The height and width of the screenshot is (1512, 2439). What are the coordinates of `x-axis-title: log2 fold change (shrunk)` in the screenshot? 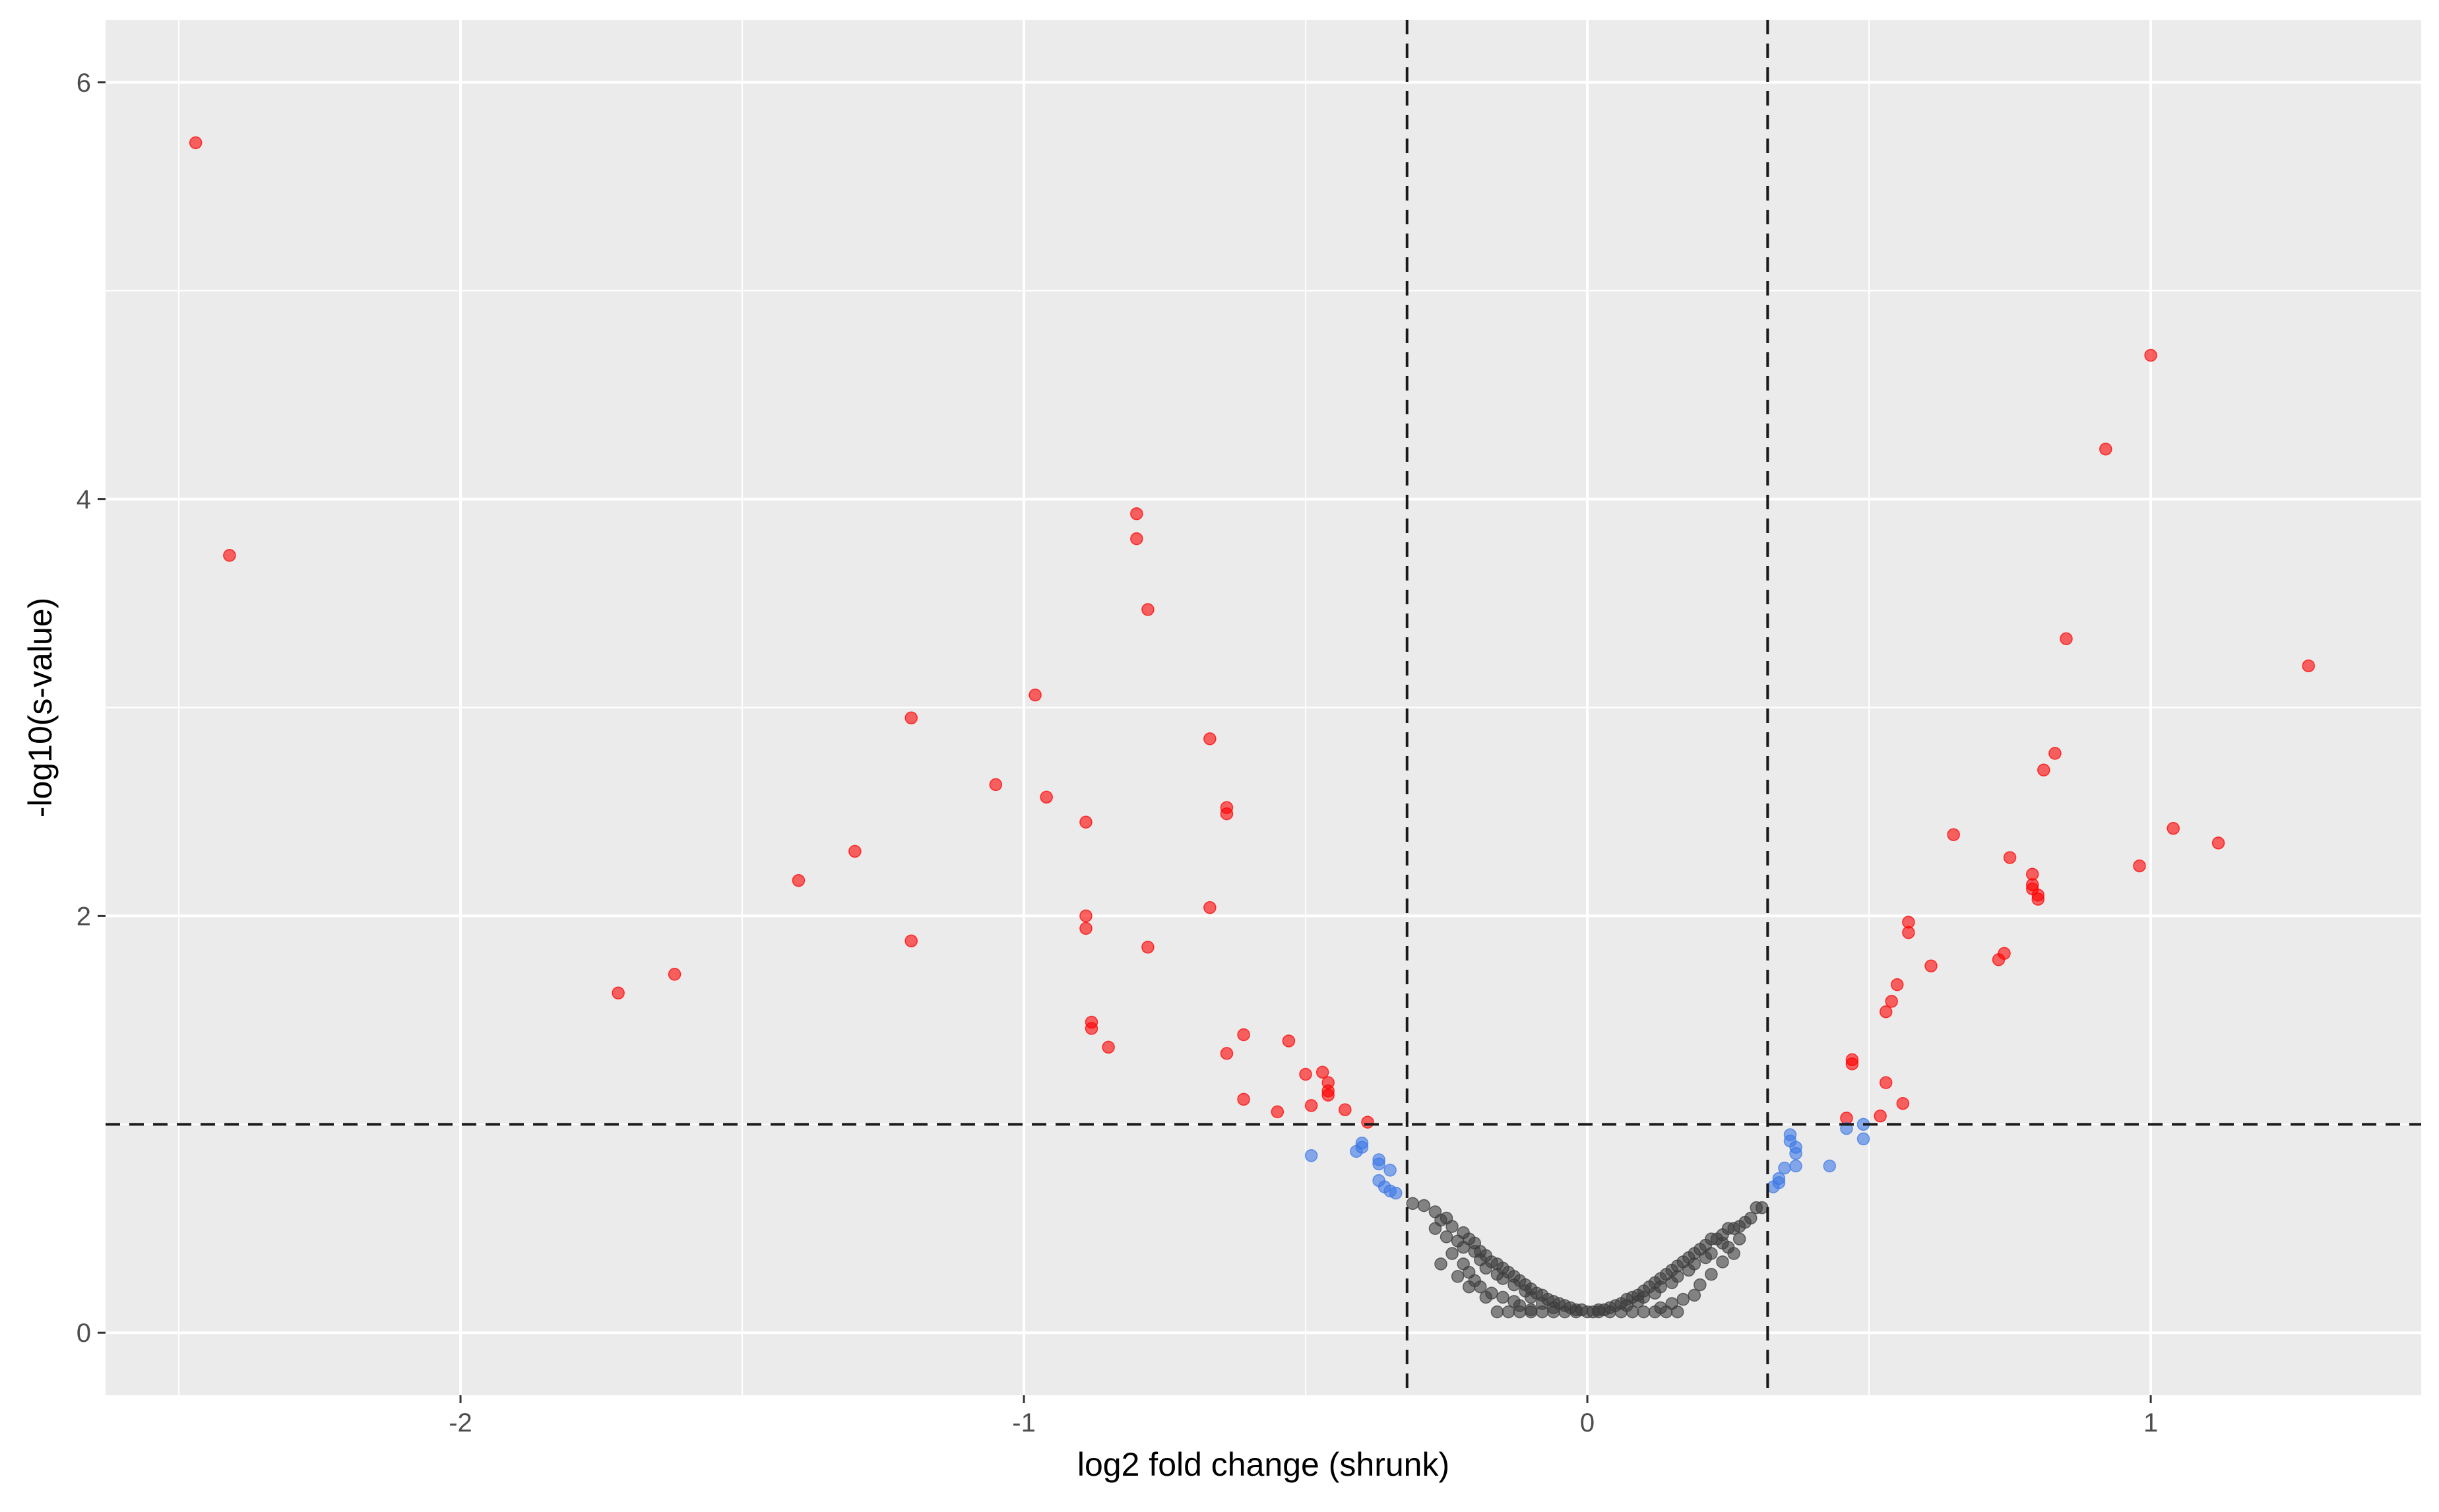 It's located at (1263, 1464).